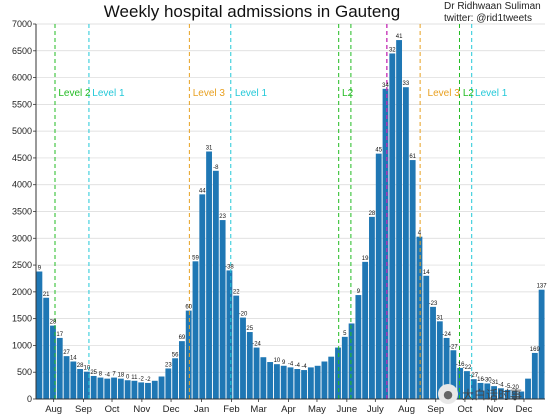 The height and width of the screenshot is (416, 554). I want to click on bar-value-label: 22, so click(236, 293).